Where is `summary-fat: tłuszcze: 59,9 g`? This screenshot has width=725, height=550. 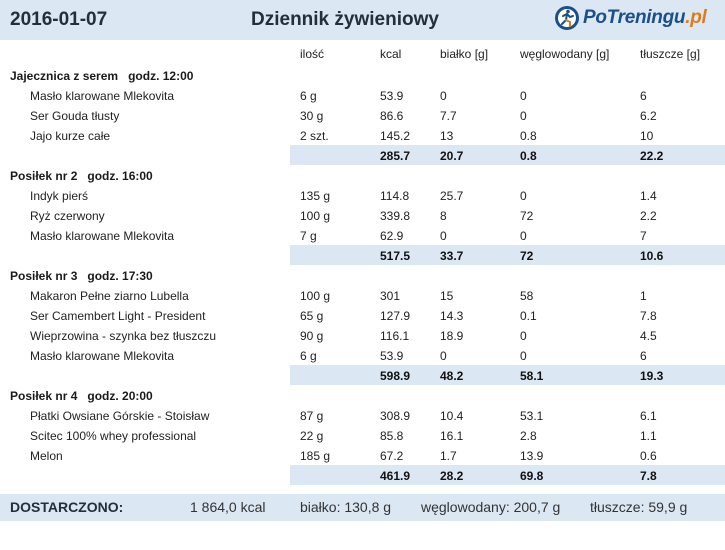
summary-fat: tłuszcze: 59,9 g is located at coordinates (639, 507).